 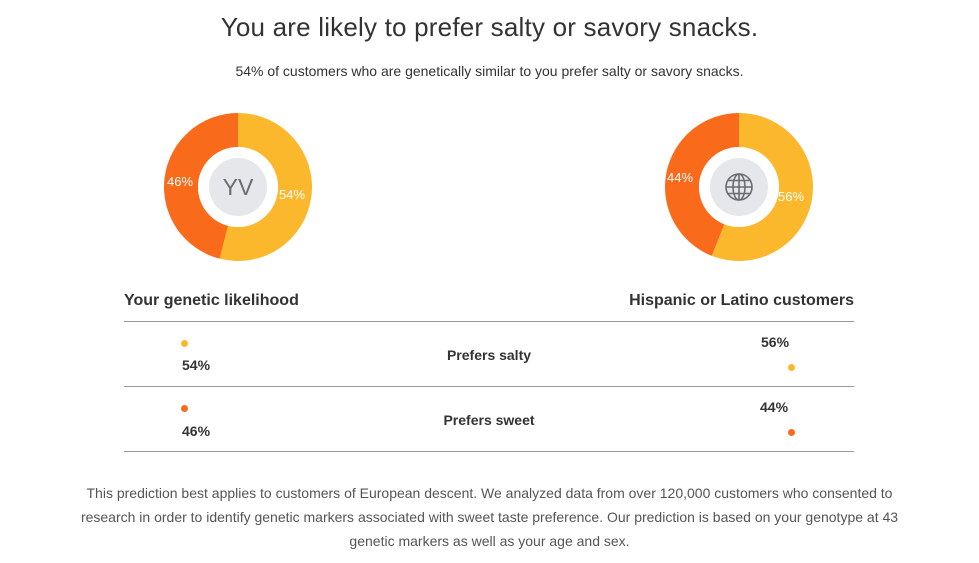 I want to click on globe-avatar, so click(x=739, y=187).